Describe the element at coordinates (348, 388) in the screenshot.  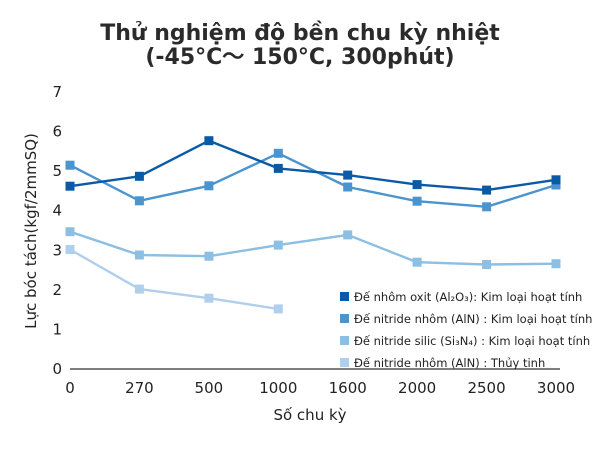
I see `x-tick-label: 1600` at that location.